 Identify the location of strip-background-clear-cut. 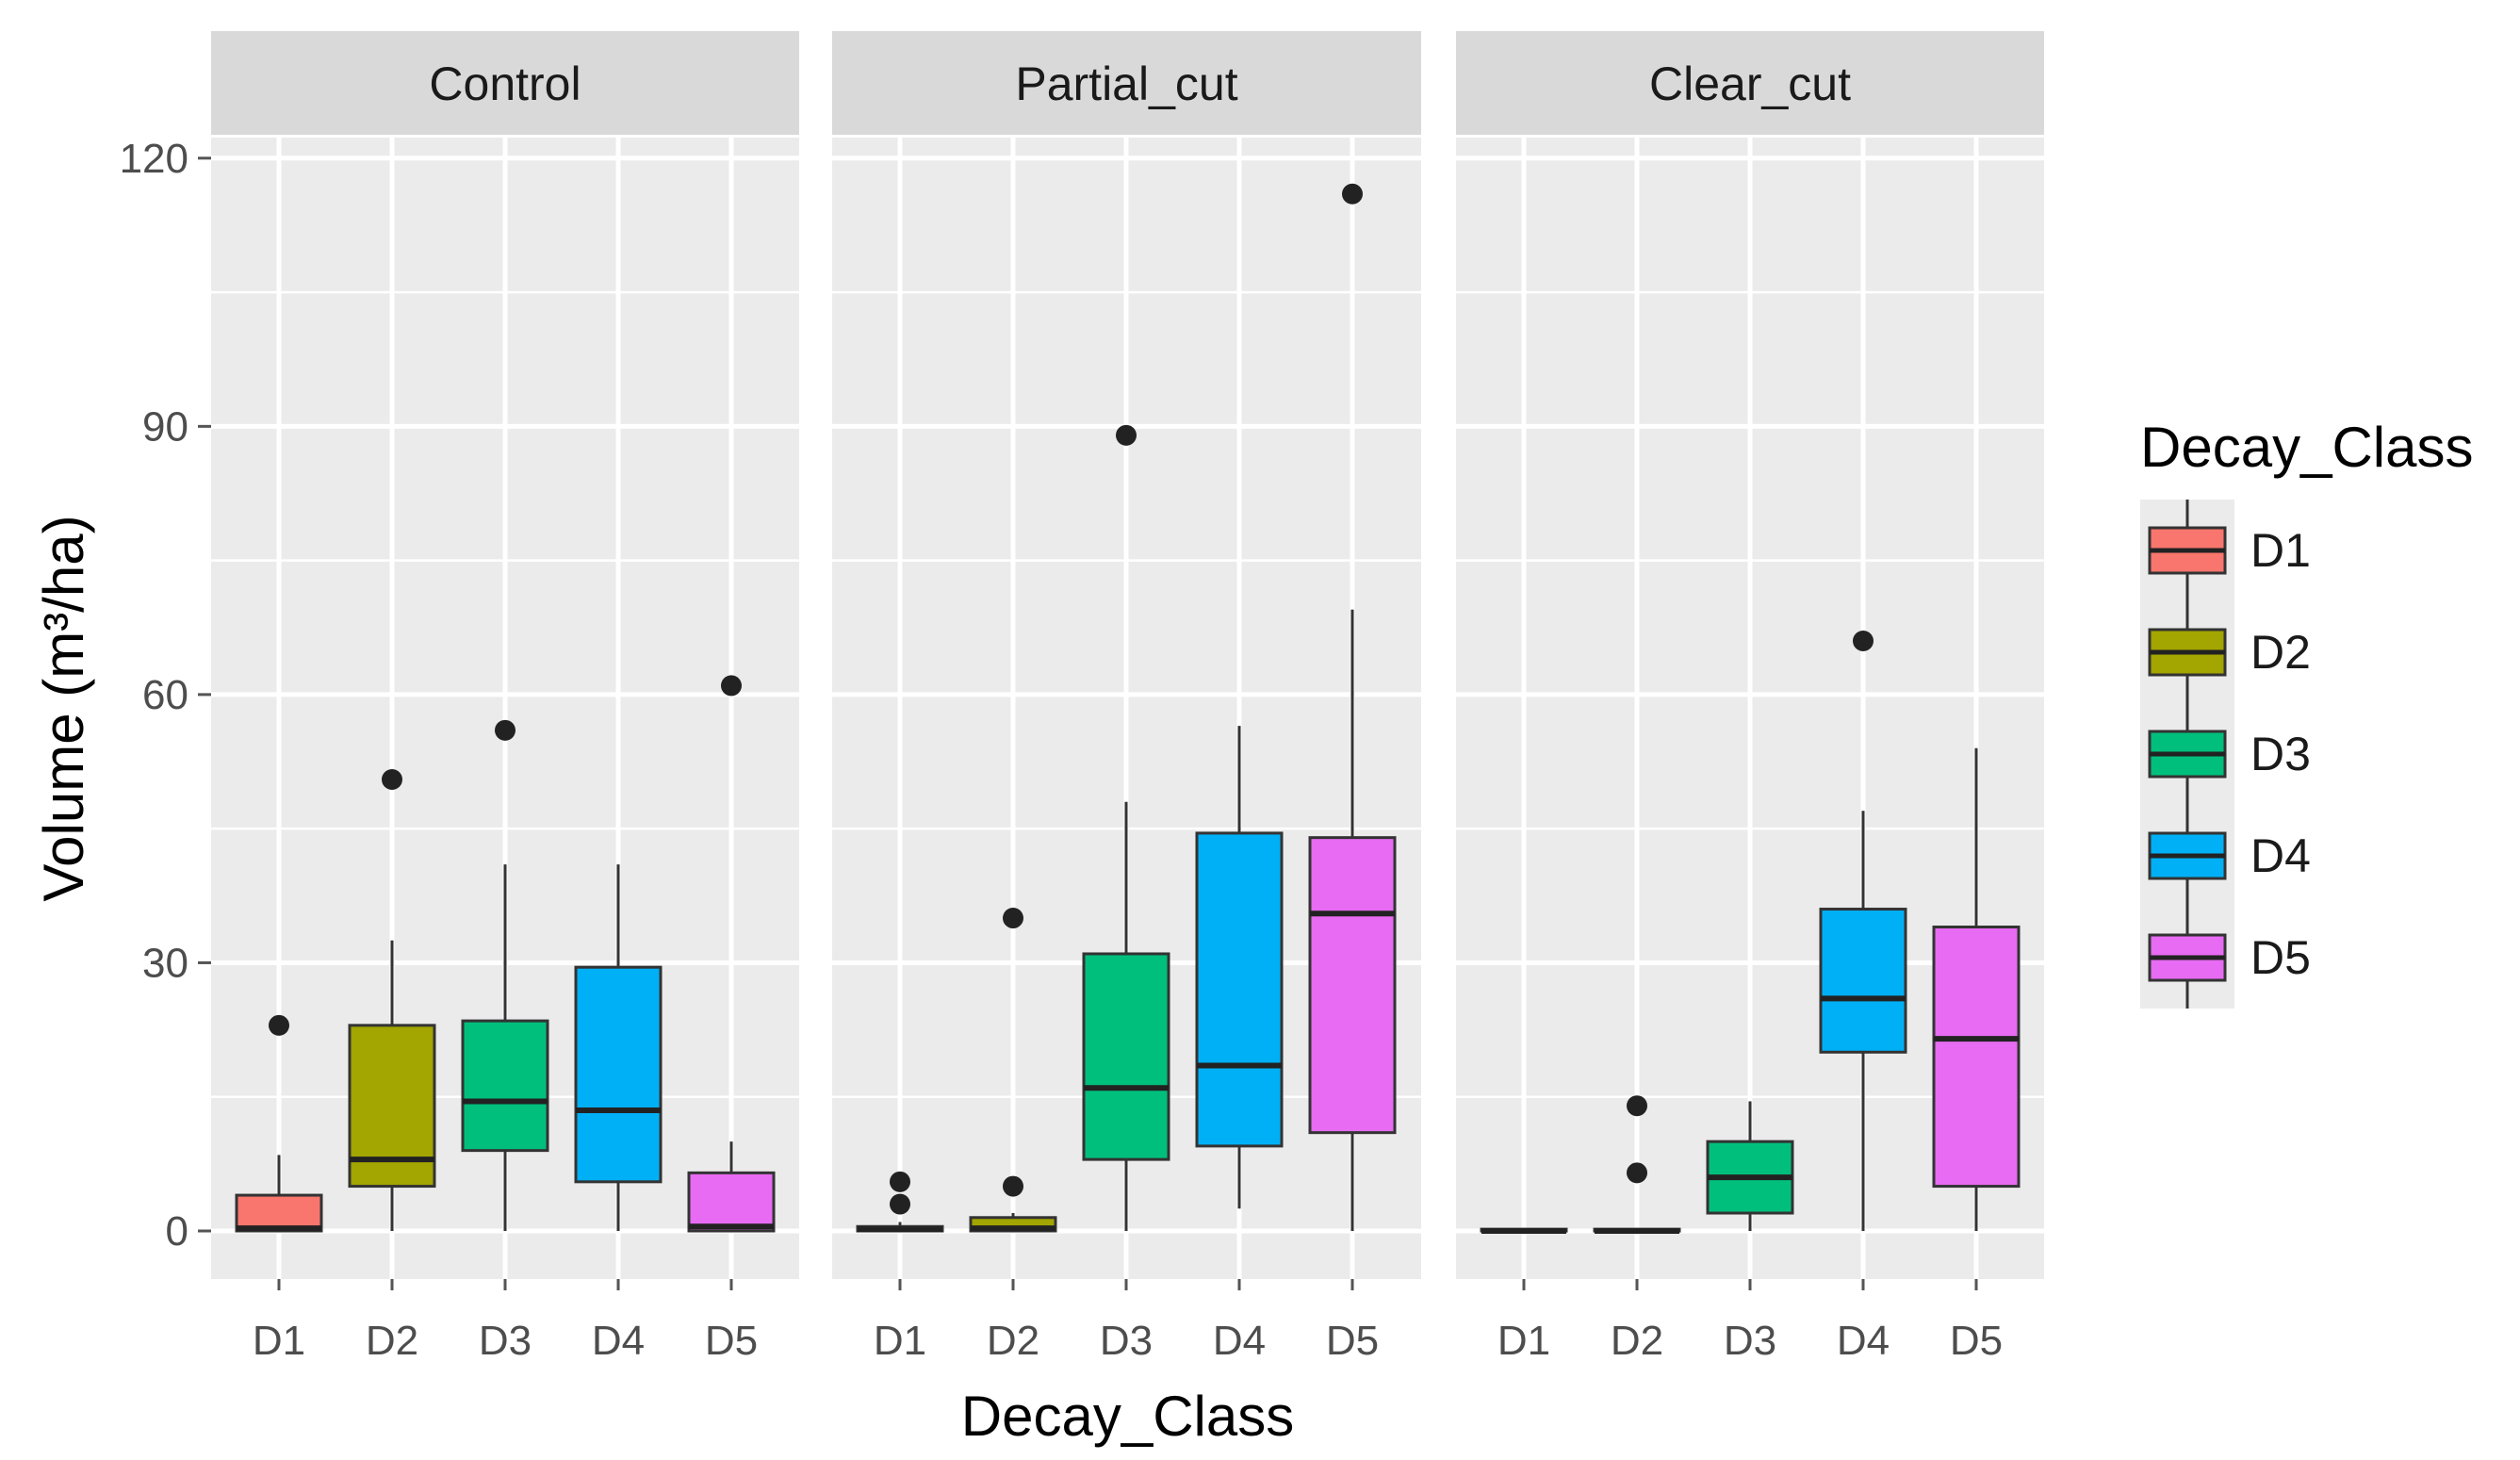
(1750, 83).